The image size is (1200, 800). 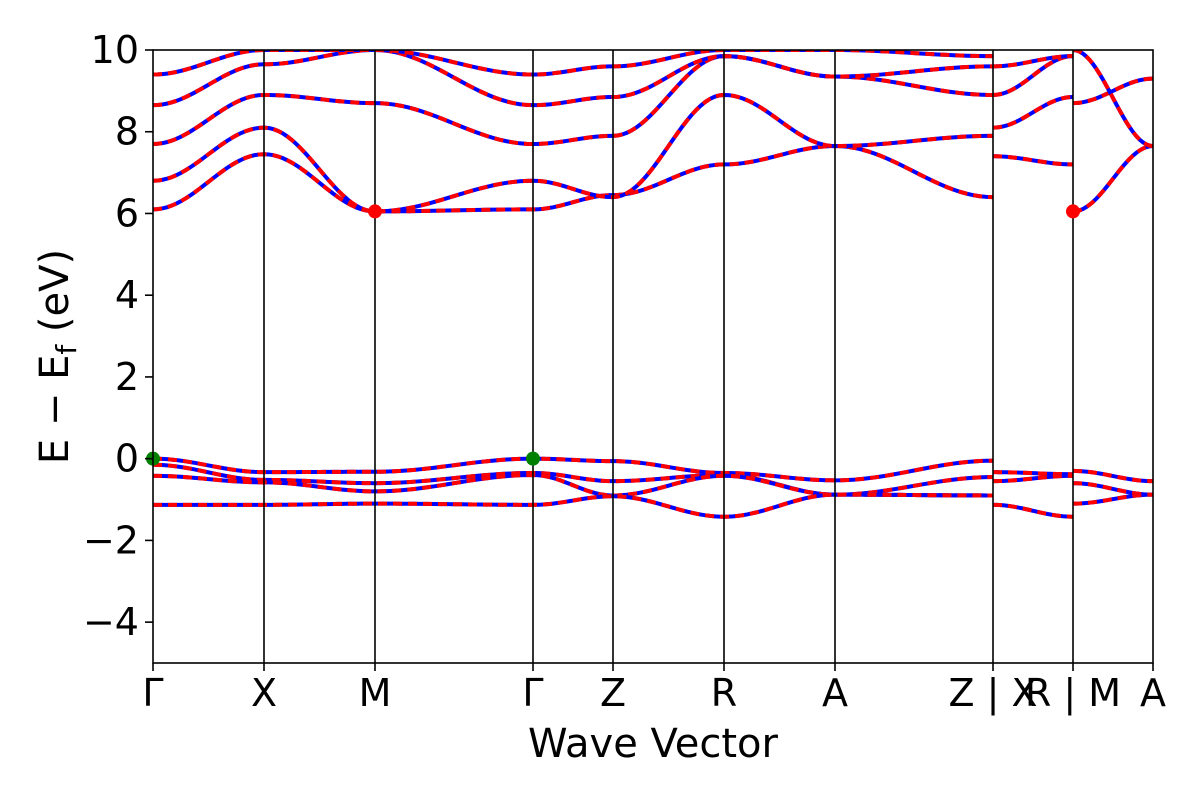 I want to click on x-tick-label: Z | X, so click(x=992, y=693).